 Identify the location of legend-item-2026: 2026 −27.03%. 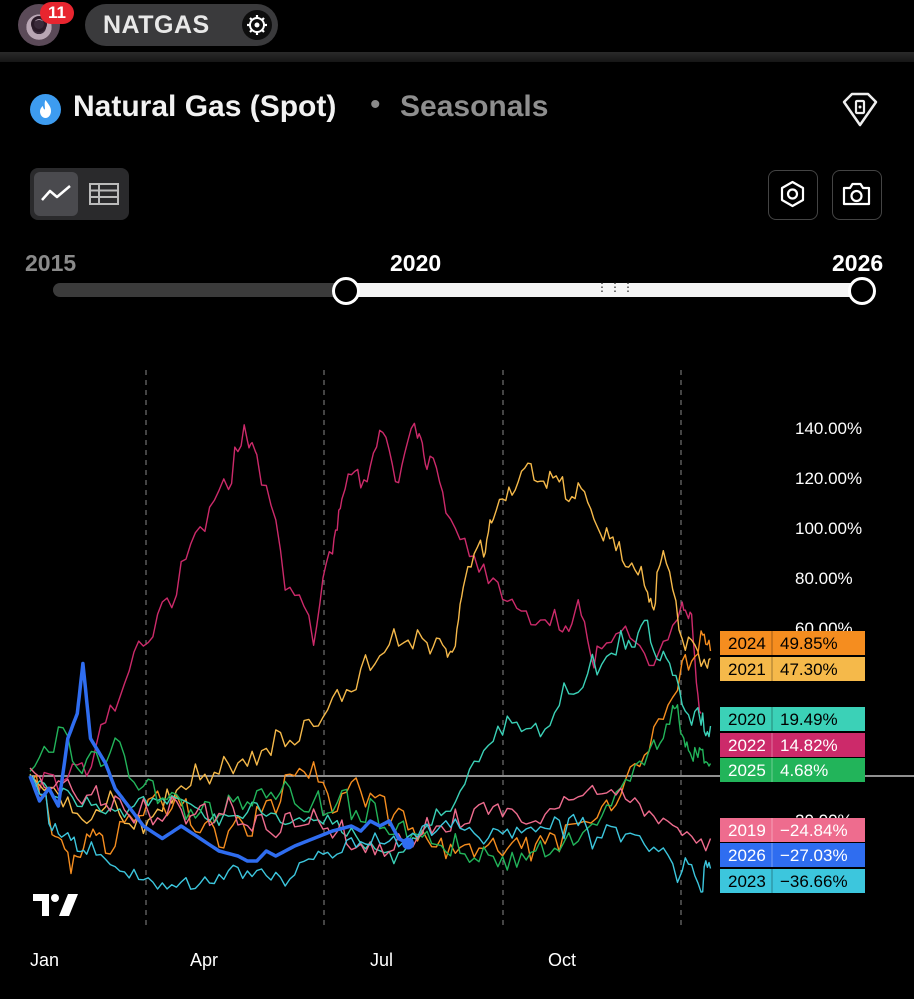
(792, 855).